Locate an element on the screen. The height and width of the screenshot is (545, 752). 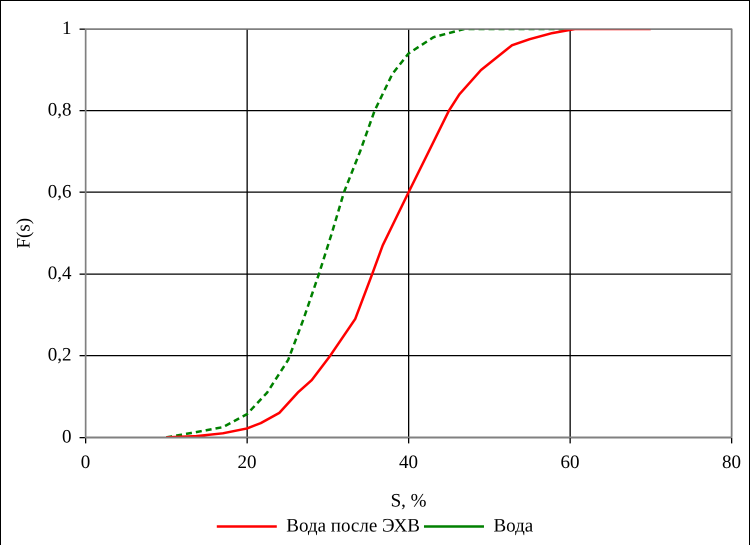
x-tick-label: 40 is located at coordinates (408, 462).